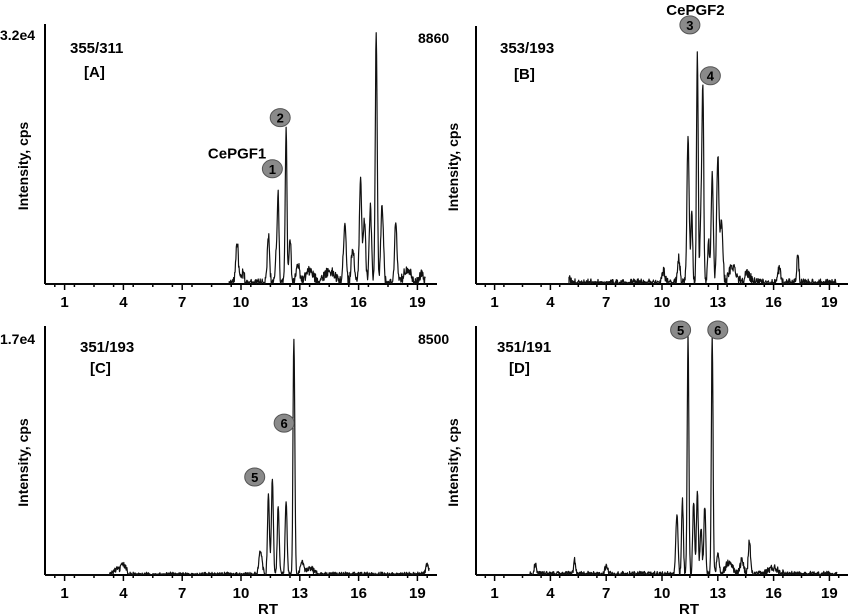 Image resolution: width=850 pixels, height=616 pixels. I want to click on y-max-label: 1.7e4, so click(17, 339).